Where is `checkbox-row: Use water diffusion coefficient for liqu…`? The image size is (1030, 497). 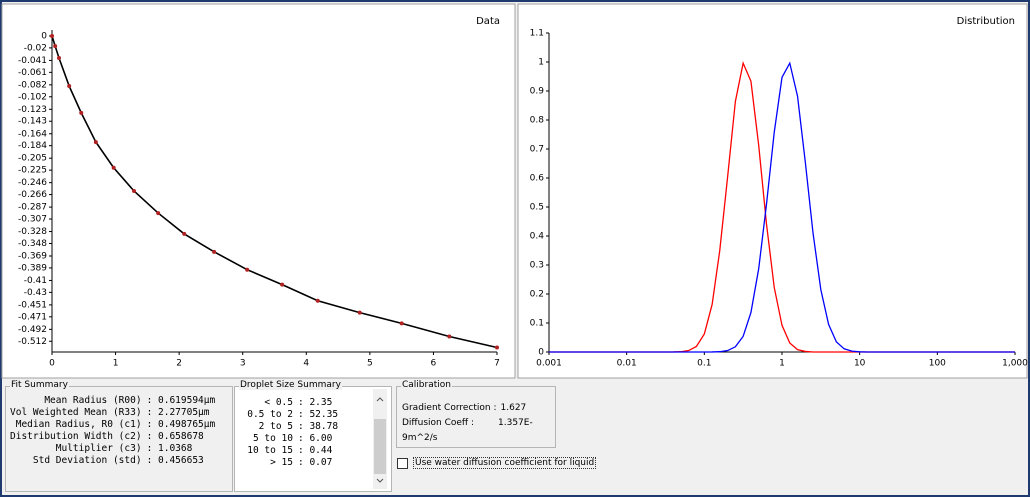 checkbox-row: Use water diffusion coefficient for liqu… is located at coordinates (497, 463).